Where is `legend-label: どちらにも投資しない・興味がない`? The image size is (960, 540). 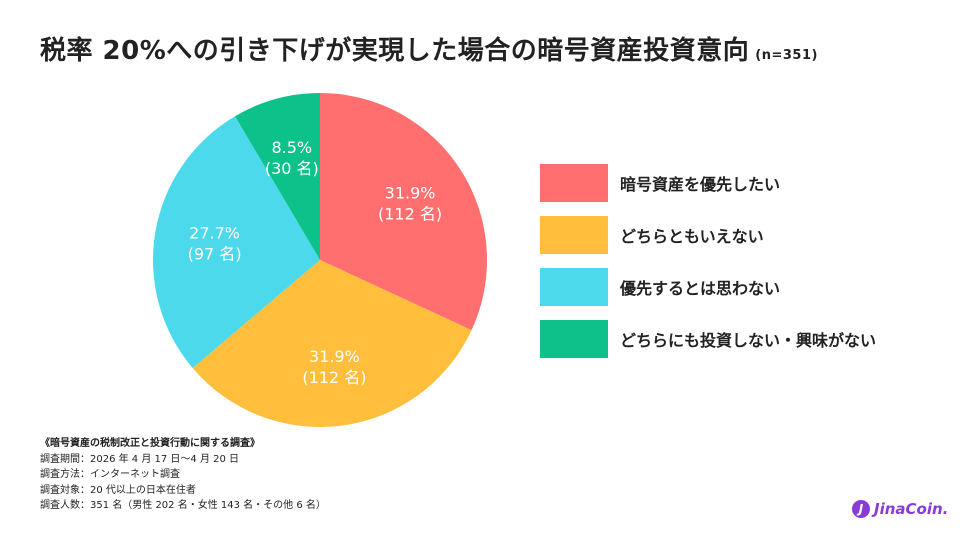
legend-label: どちらにも投資しない・興味がない is located at coordinates (748, 340).